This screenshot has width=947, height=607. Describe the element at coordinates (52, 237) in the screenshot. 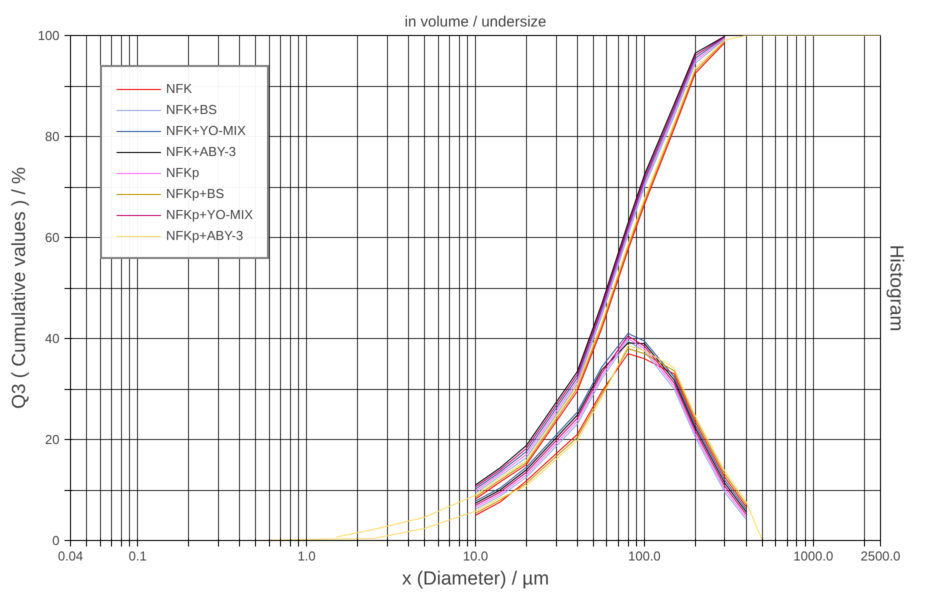

I see `y-tick-label: 60` at that location.